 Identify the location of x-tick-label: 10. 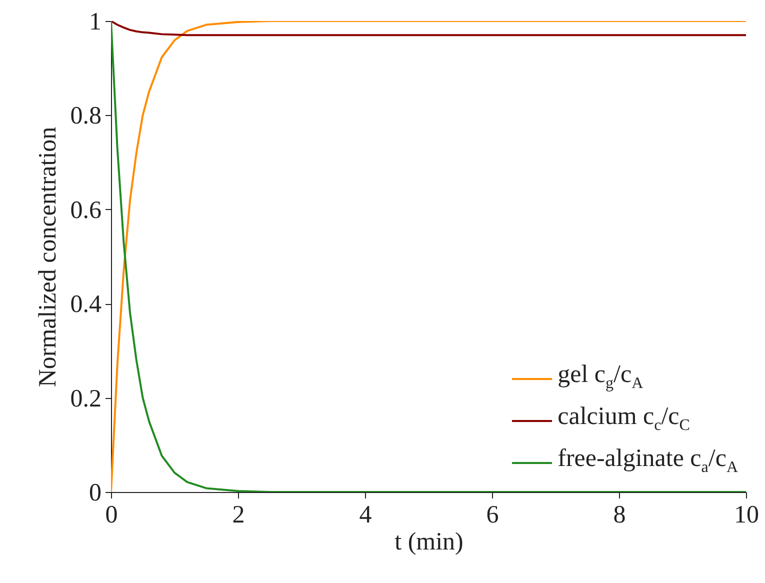
(746, 515).